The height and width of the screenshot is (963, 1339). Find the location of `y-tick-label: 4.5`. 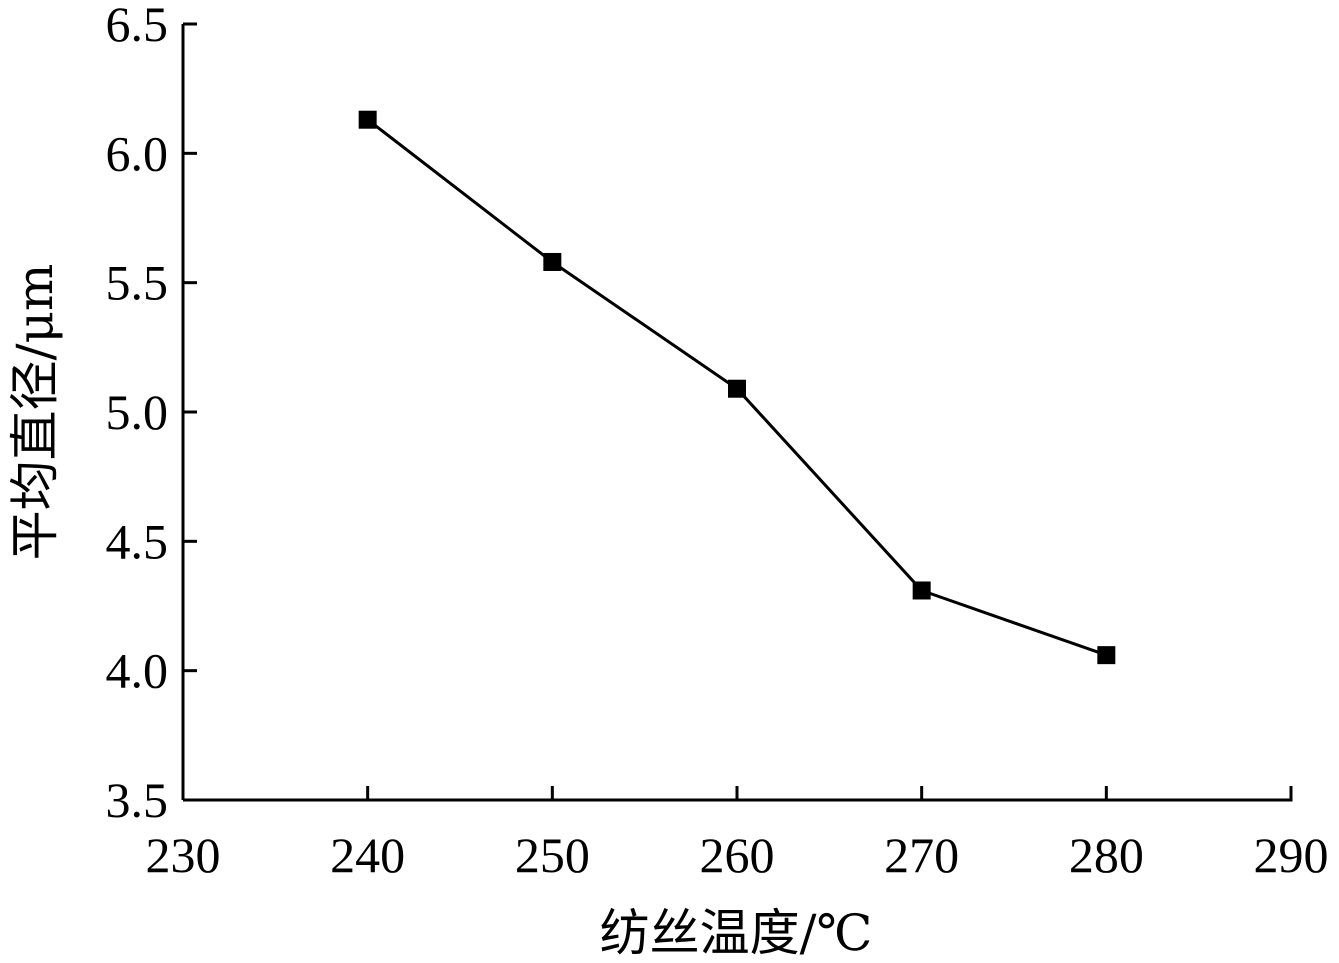

y-tick-label: 4.5 is located at coordinates (137, 541).